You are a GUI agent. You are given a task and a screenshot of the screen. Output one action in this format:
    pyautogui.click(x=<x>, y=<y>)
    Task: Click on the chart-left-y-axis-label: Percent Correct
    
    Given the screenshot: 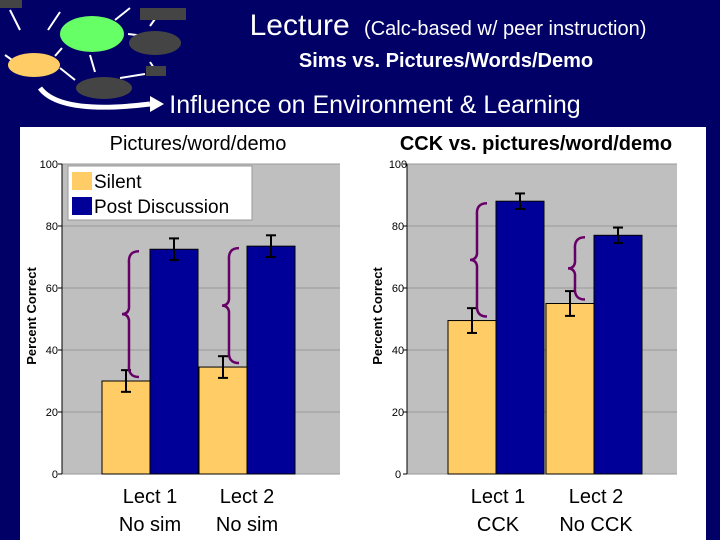 What is the action you would take?
    pyautogui.click(x=31, y=316)
    